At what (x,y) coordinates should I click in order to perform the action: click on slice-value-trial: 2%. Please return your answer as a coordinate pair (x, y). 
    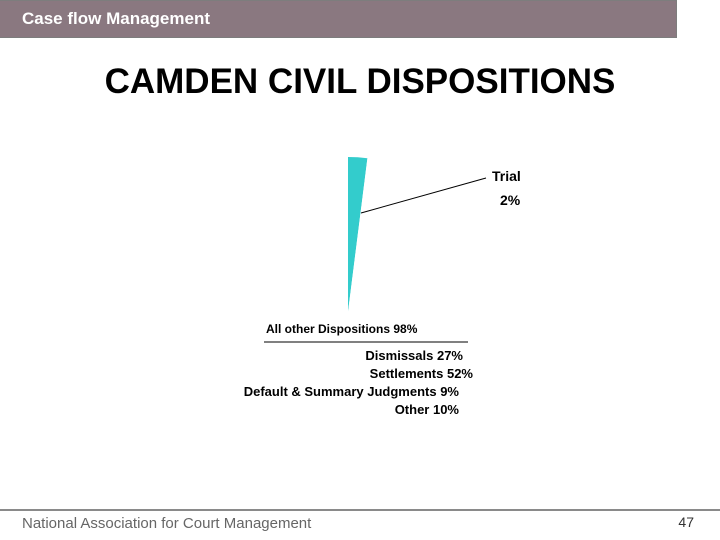
    Looking at the image, I should click on (510, 200).